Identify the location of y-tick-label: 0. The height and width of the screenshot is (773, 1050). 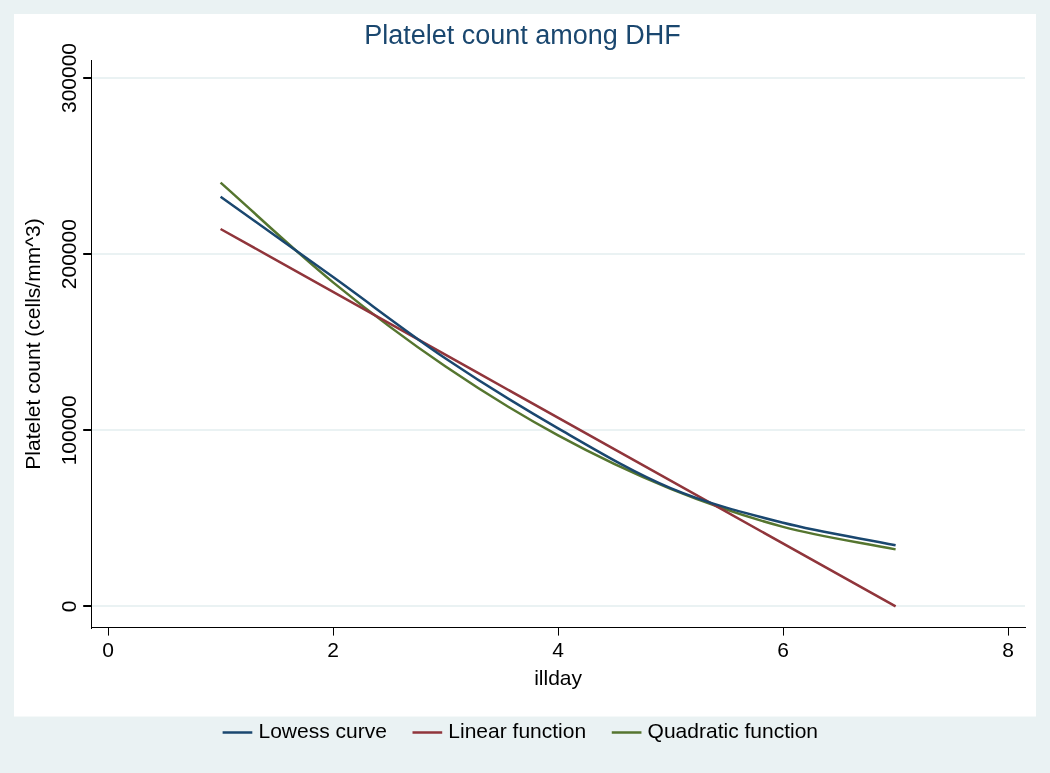
(69, 606).